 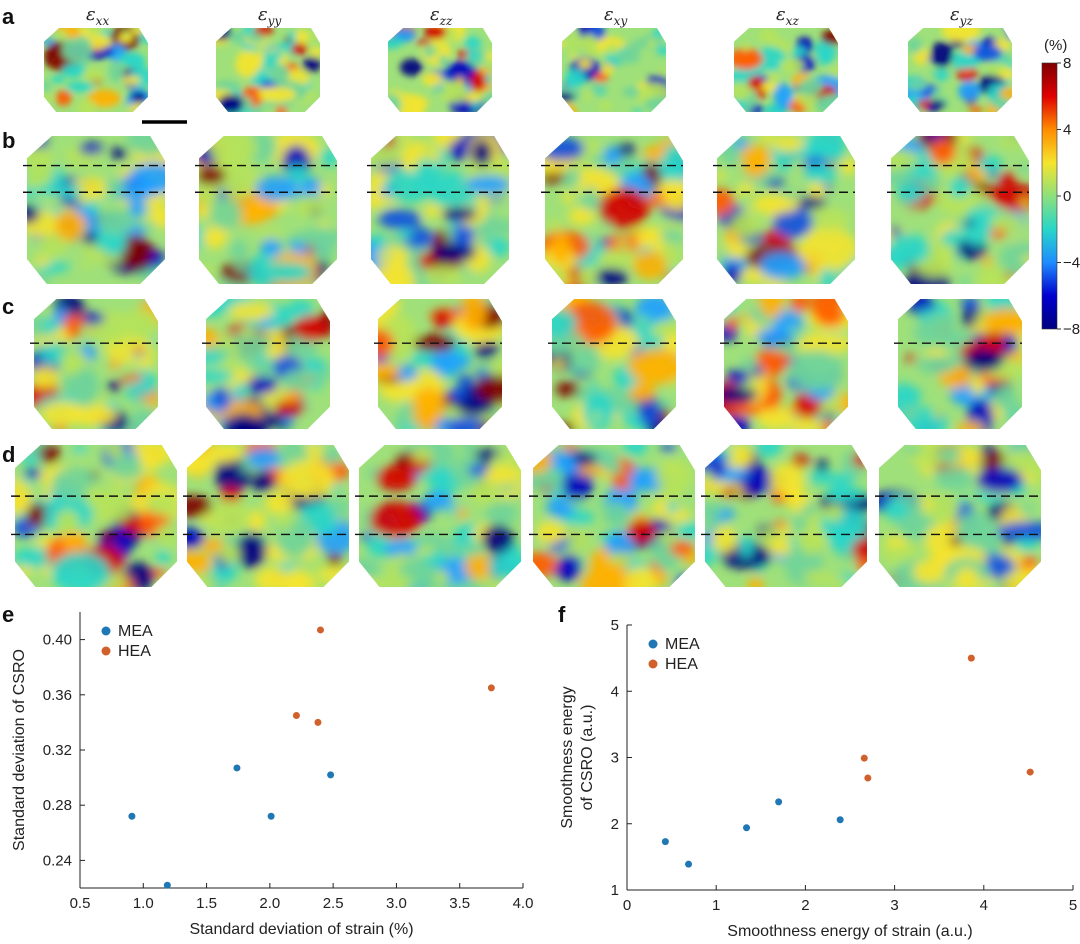 What do you see at coordinates (615, 890) in the screenshot?
I see `y-tick-label: 1` at bounding box center [615, 890].